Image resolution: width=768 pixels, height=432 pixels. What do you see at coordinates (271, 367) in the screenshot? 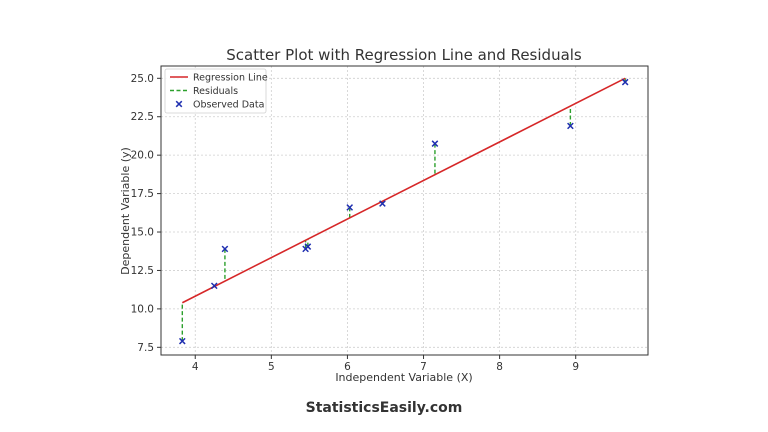
I see `x-tick-label: 5` at bounding box center [271, 367].